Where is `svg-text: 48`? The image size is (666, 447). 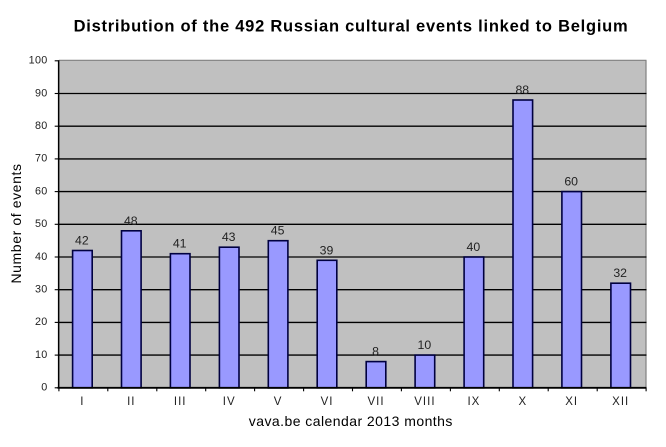
svg-text: 48 is located at coordinates (131, 221).